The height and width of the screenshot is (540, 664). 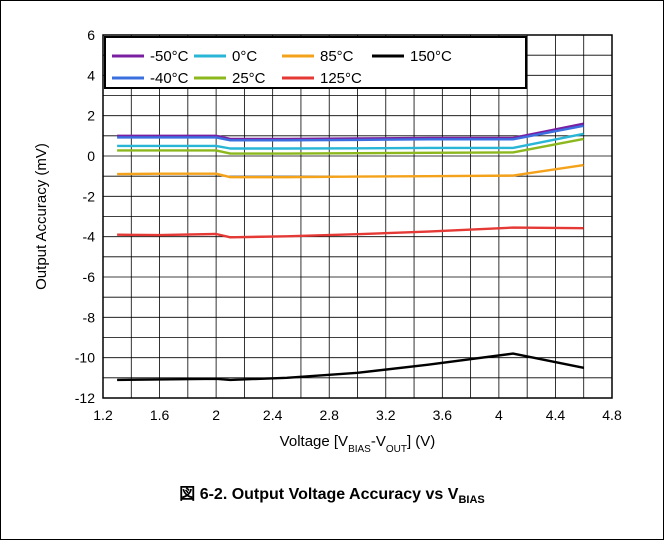 What do you see at coordinates (169, 56) in the screenshot?
I see `legend-label: -50°C` at bounding box center [169, 56].